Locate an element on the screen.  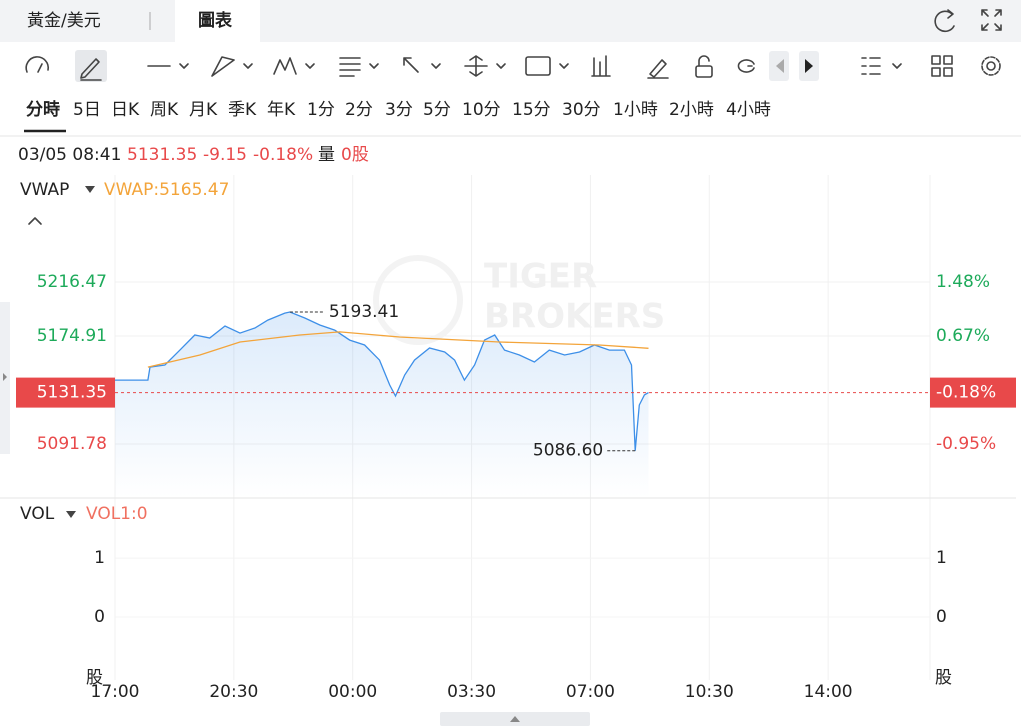
timeframe: 1小時 is located at coordinates (635, 110).